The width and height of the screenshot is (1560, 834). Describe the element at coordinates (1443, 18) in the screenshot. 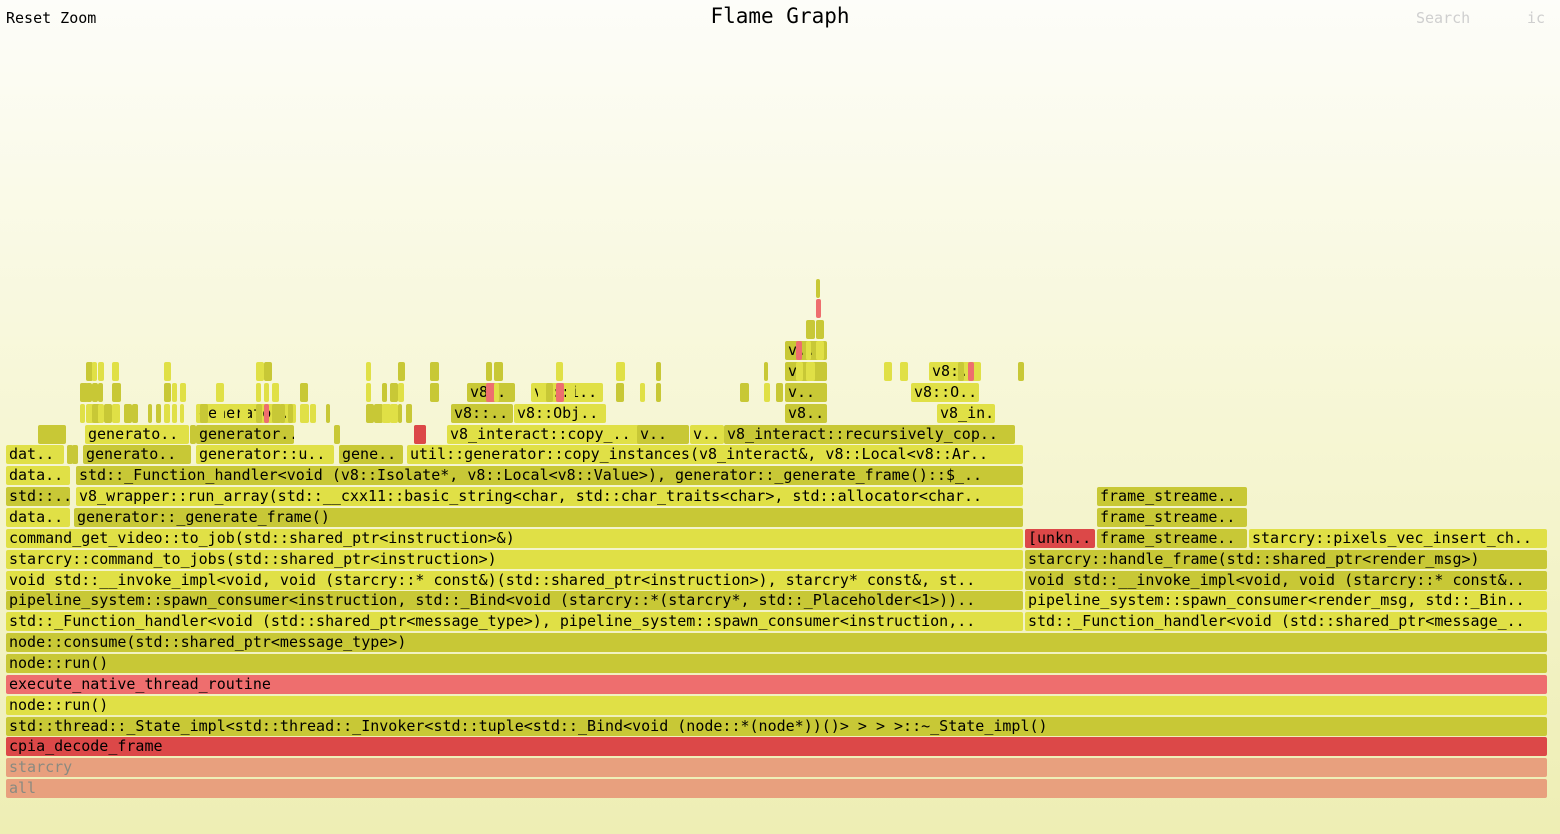

I see `search-button: Search` at that location.